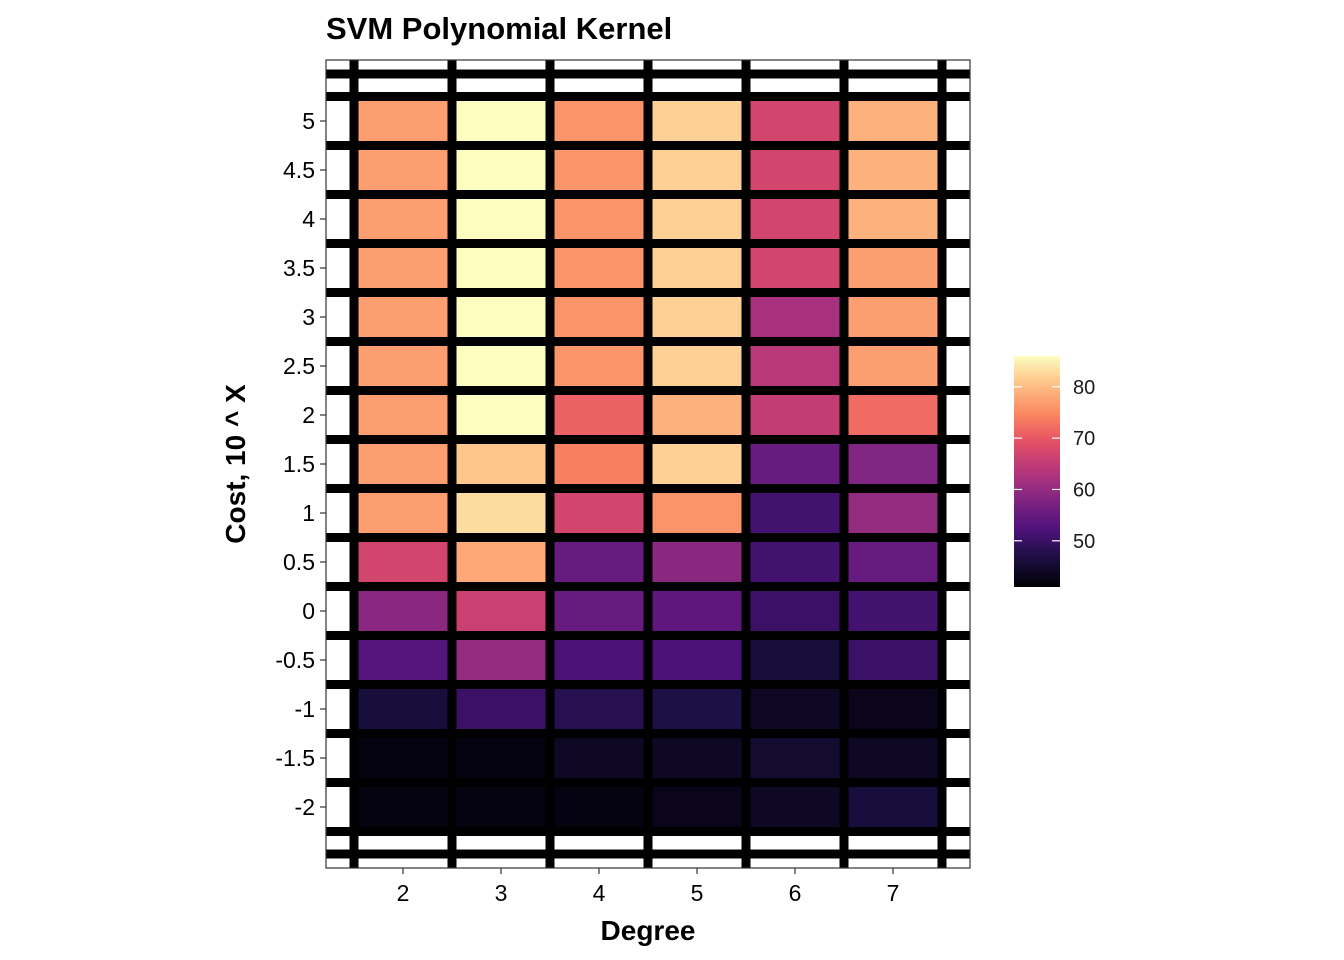  Describe the element at coordinates (308, 415) in the screenshot. I see `y-tick-label: 2` at that location.